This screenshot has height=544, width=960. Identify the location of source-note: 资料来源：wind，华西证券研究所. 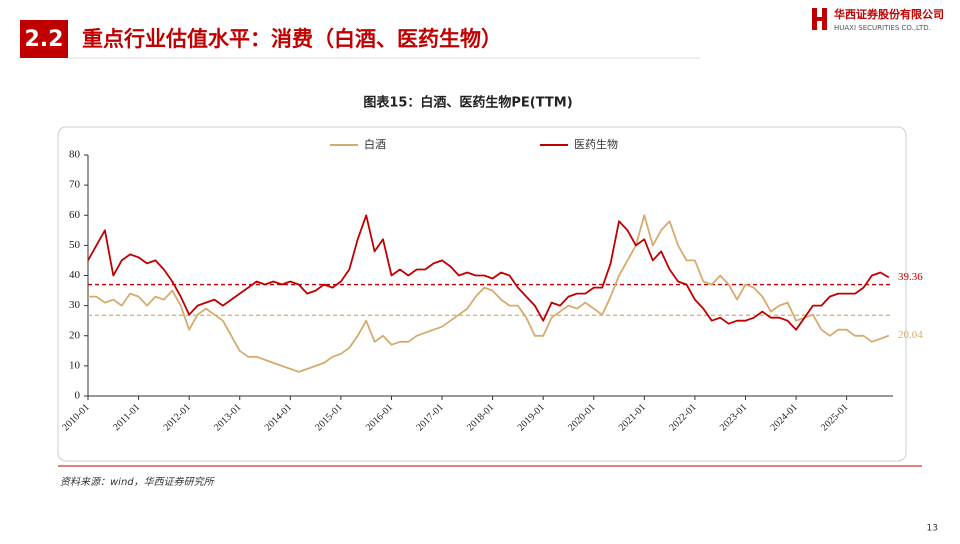
(138, 482).